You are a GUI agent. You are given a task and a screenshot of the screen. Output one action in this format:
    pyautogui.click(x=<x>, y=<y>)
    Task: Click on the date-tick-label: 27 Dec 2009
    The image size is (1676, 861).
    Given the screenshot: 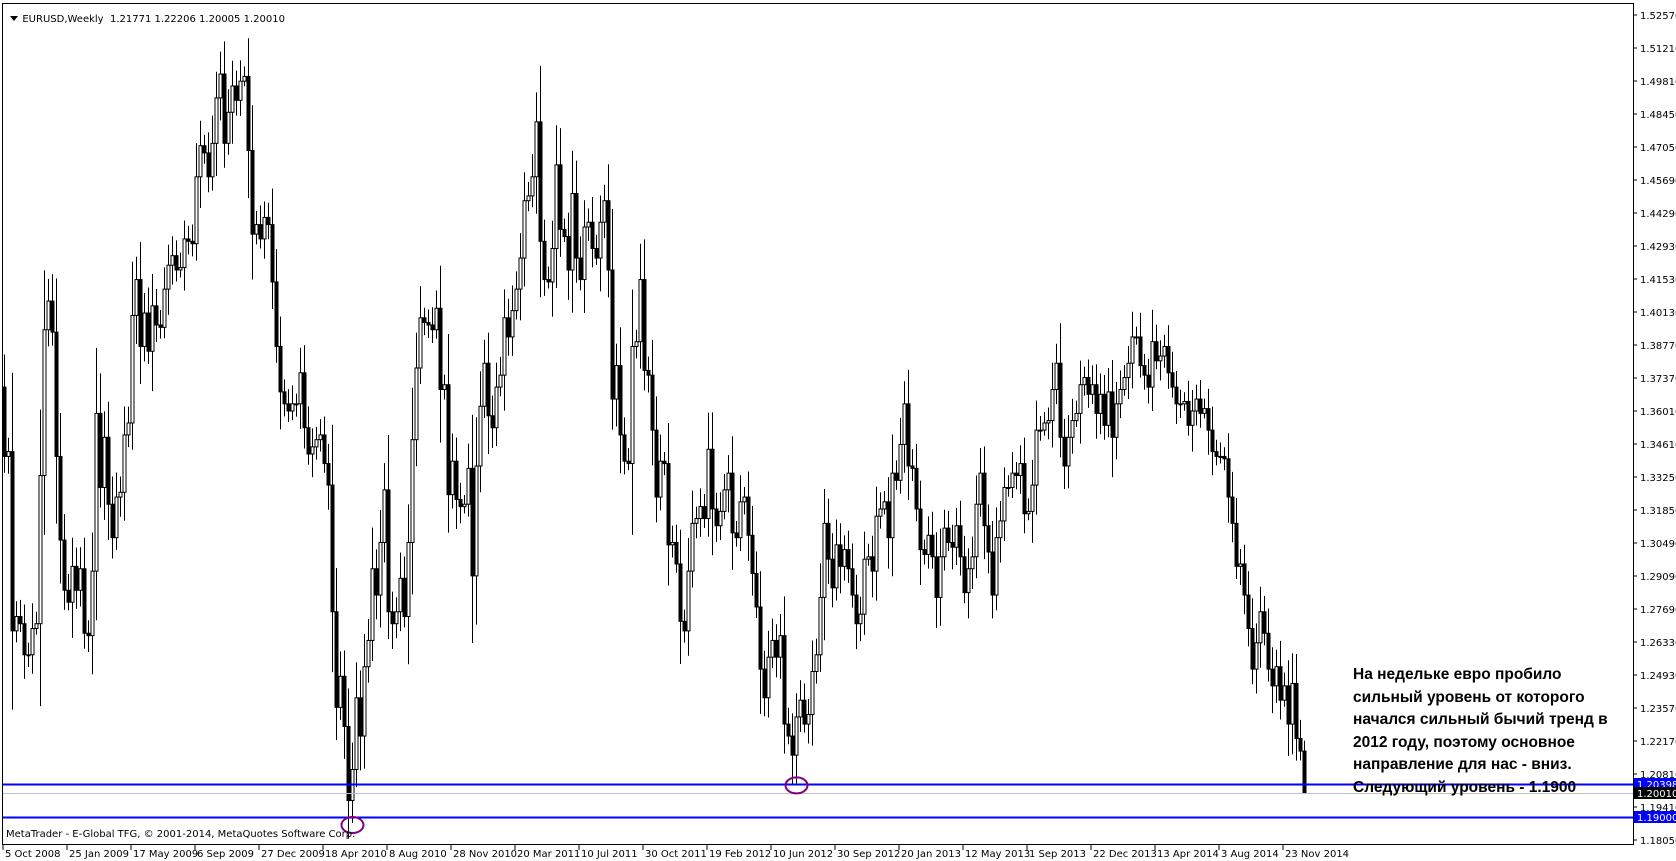 What is the action you would take?
    pyautogui.click(x=293, y=854)
    